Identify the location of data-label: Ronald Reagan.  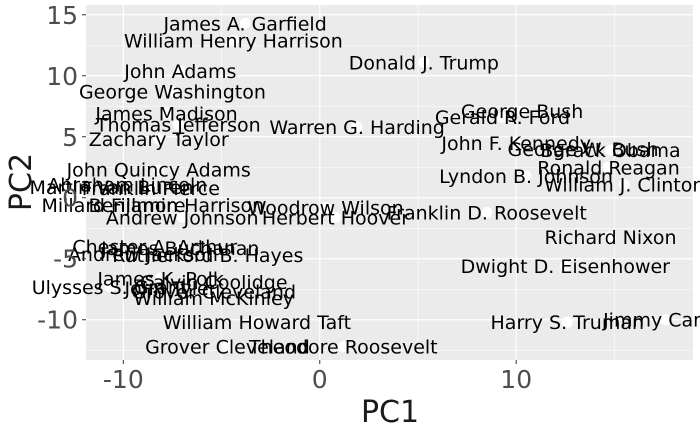
(608, 168).